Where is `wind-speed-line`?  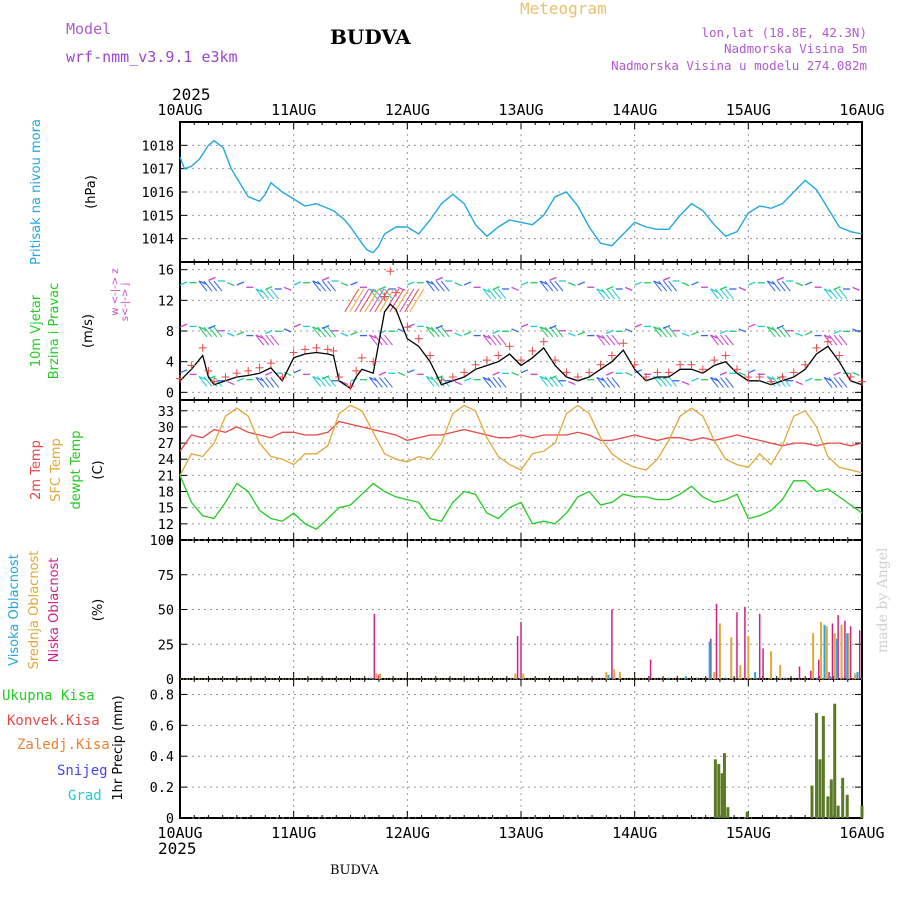 wind-speed-line is located at coordinates (521, 346).